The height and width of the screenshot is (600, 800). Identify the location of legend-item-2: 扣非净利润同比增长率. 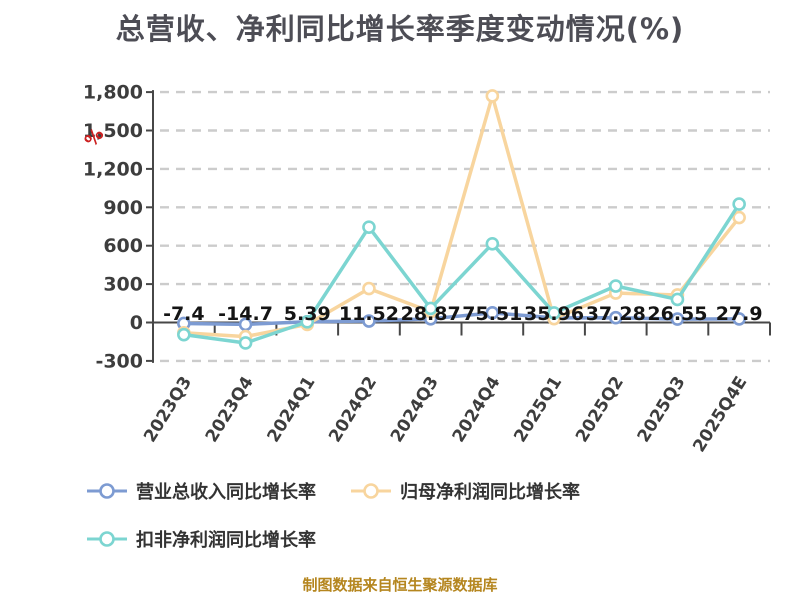
(201, 539).